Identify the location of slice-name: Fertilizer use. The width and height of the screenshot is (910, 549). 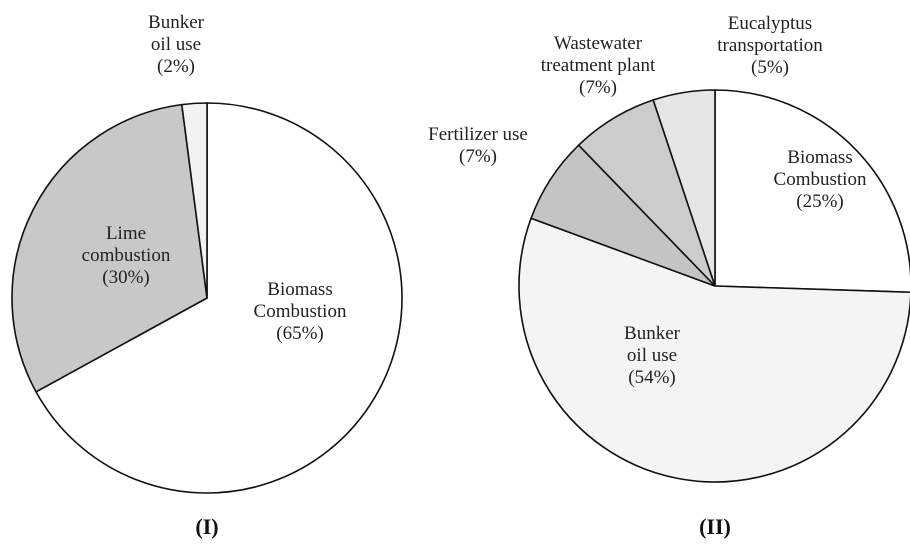
(478, 134).